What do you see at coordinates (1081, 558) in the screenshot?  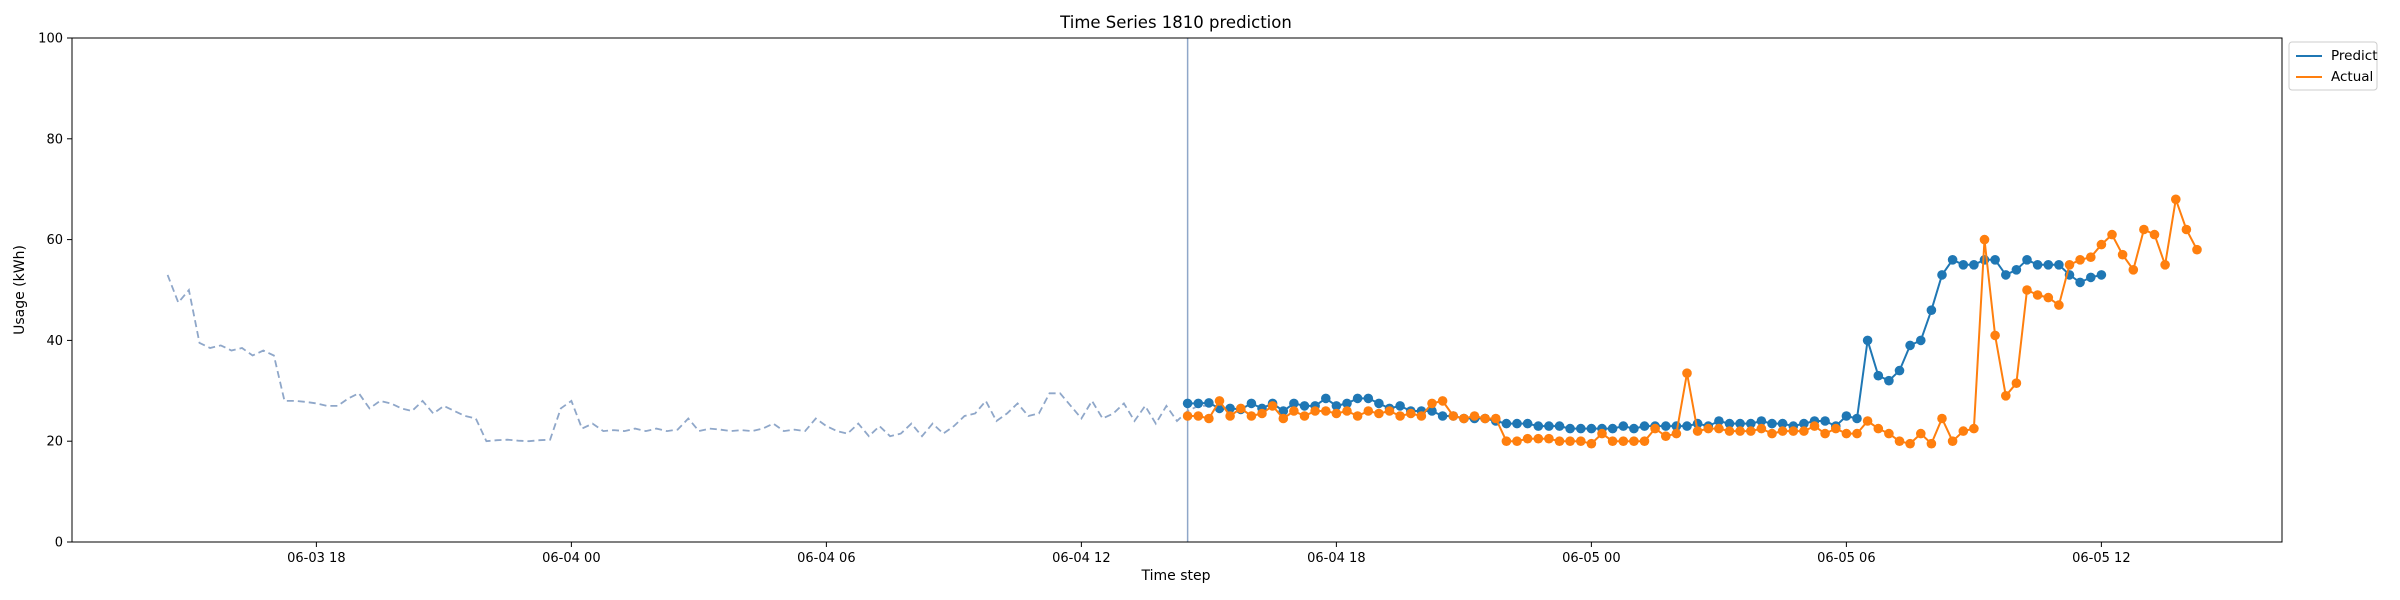 I see `x-tick-label: 06-04 12` at bounding box center [1081, 558].